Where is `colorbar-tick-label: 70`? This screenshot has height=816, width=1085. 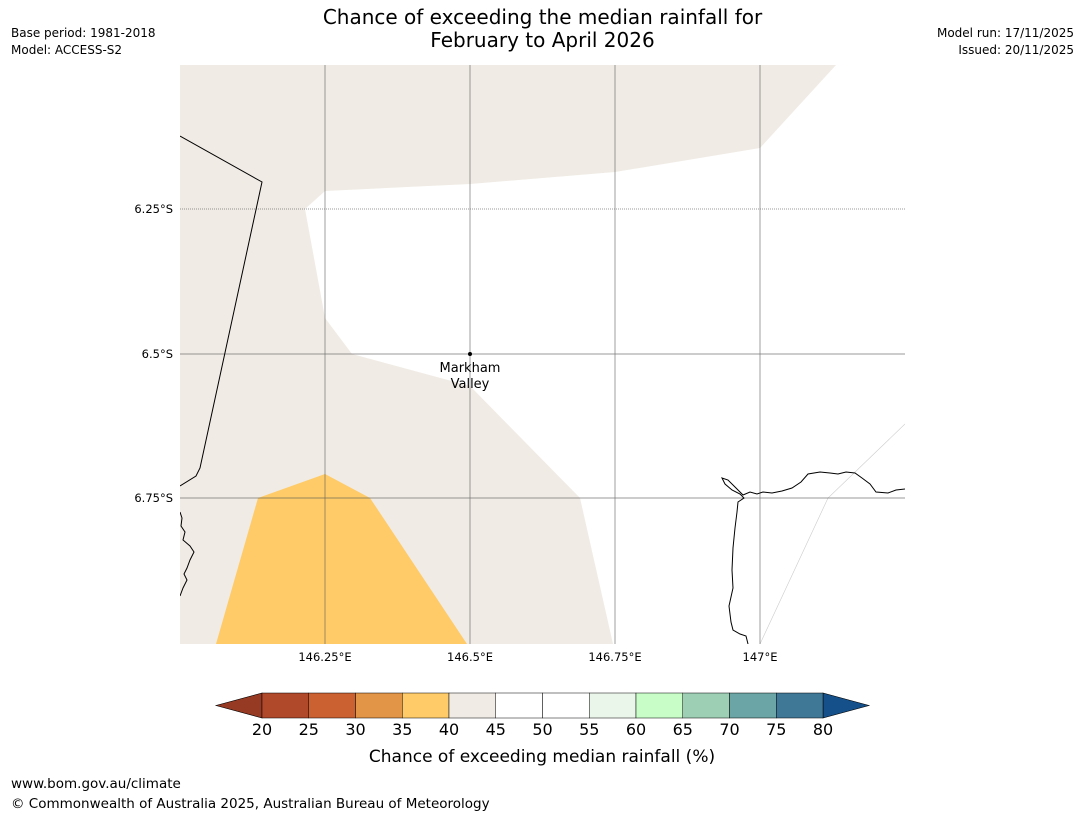
colorbar-tick-label: 70 is located at coordinates (729, 729).